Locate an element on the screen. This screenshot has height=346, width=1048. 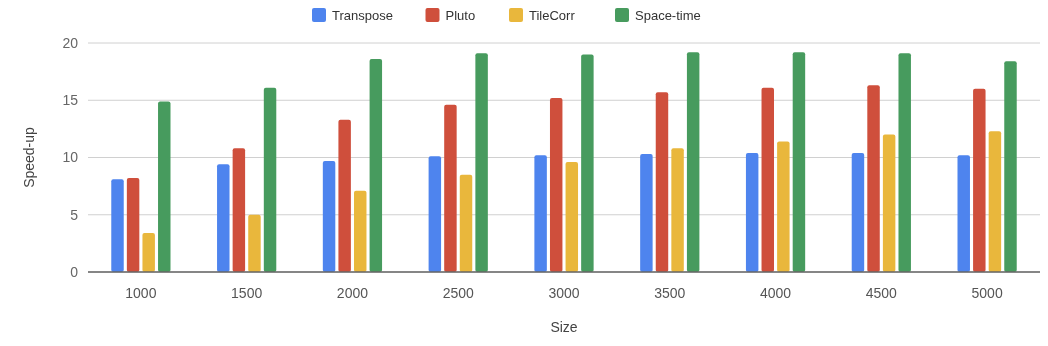
legend-label: Space-time is located at coordinates (668, 15).